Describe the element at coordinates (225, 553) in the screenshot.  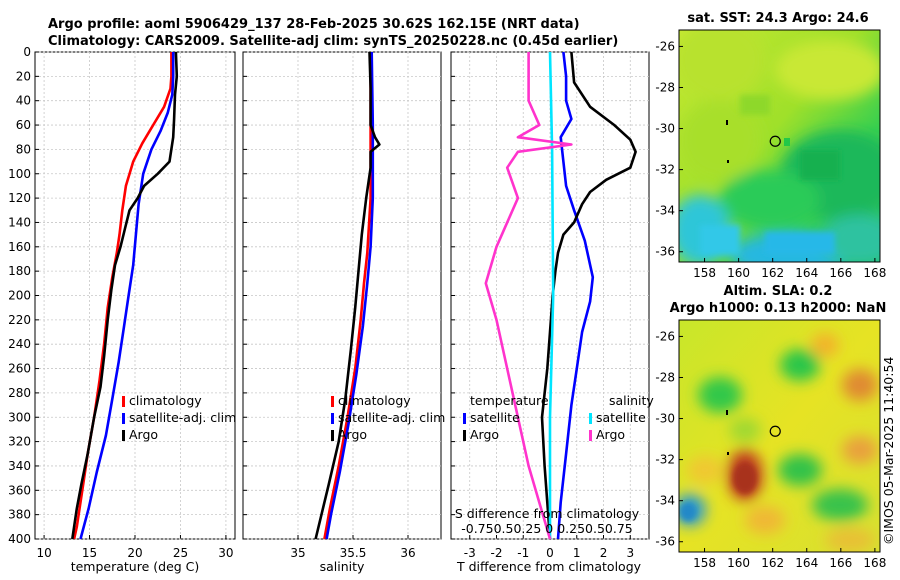
I see `x-tick-label: 30` at that location.